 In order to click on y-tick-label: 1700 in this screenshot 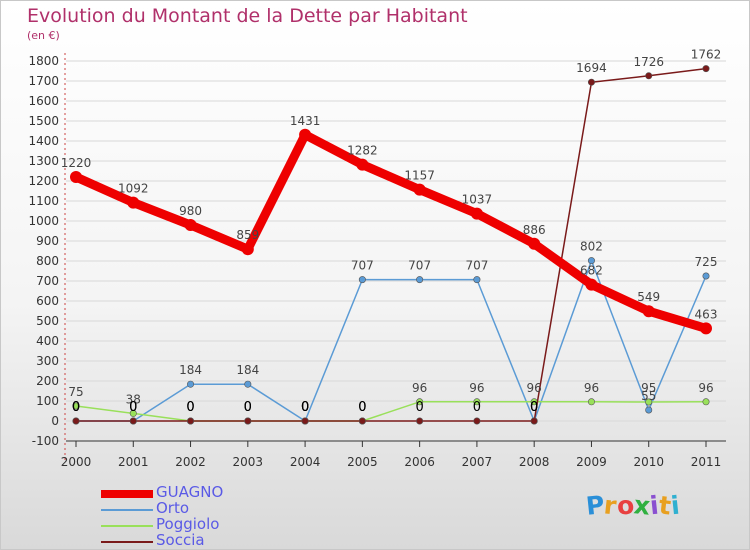, I will do `click(43, 81)`.